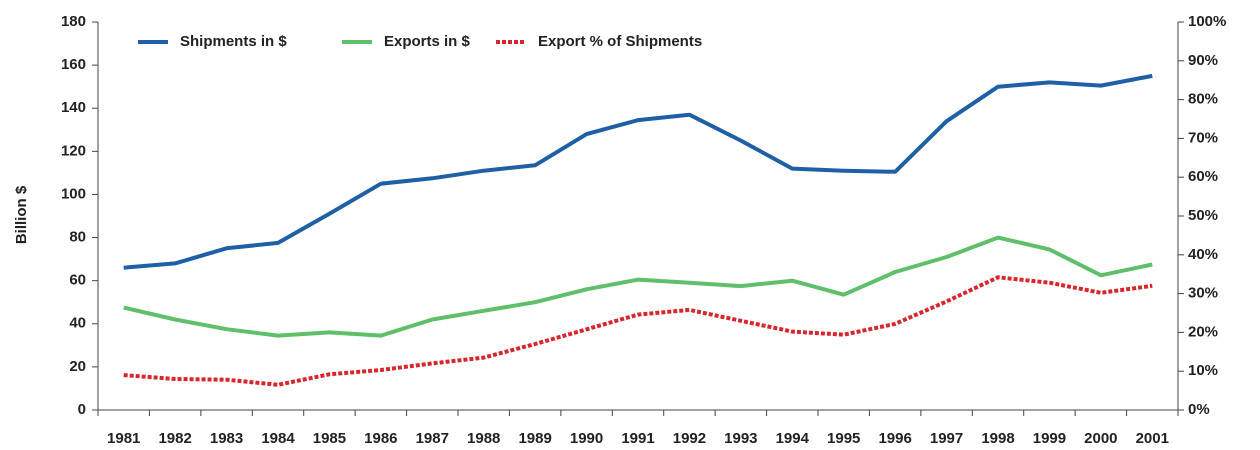 The image size is (1260, 450). Describe the element at coordinates (534, 438) in the screenshot. I see `x-tick-label: 1989` at that location.